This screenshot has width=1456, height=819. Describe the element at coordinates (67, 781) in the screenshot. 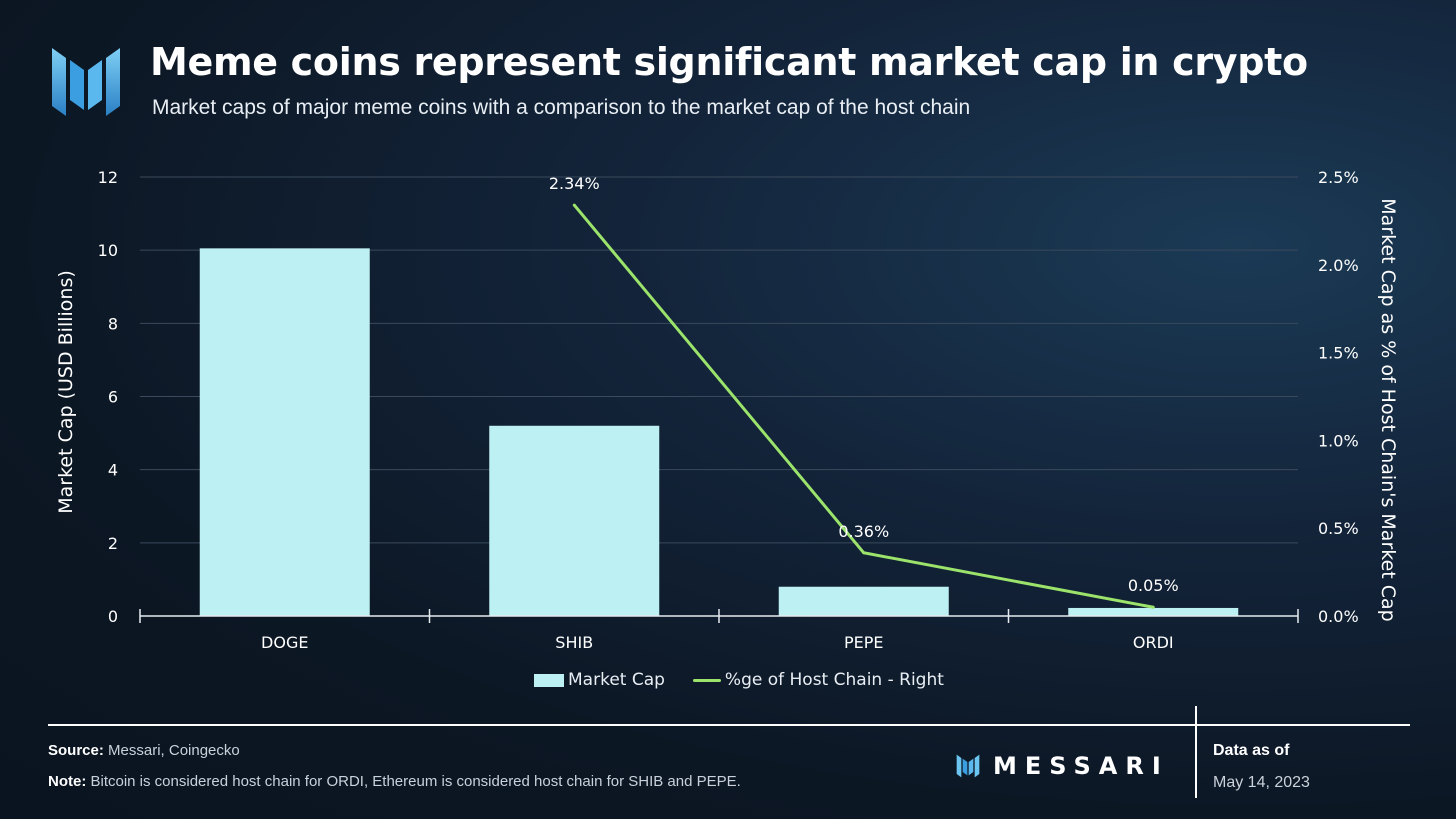

I see `note-label: Note:` at that location.